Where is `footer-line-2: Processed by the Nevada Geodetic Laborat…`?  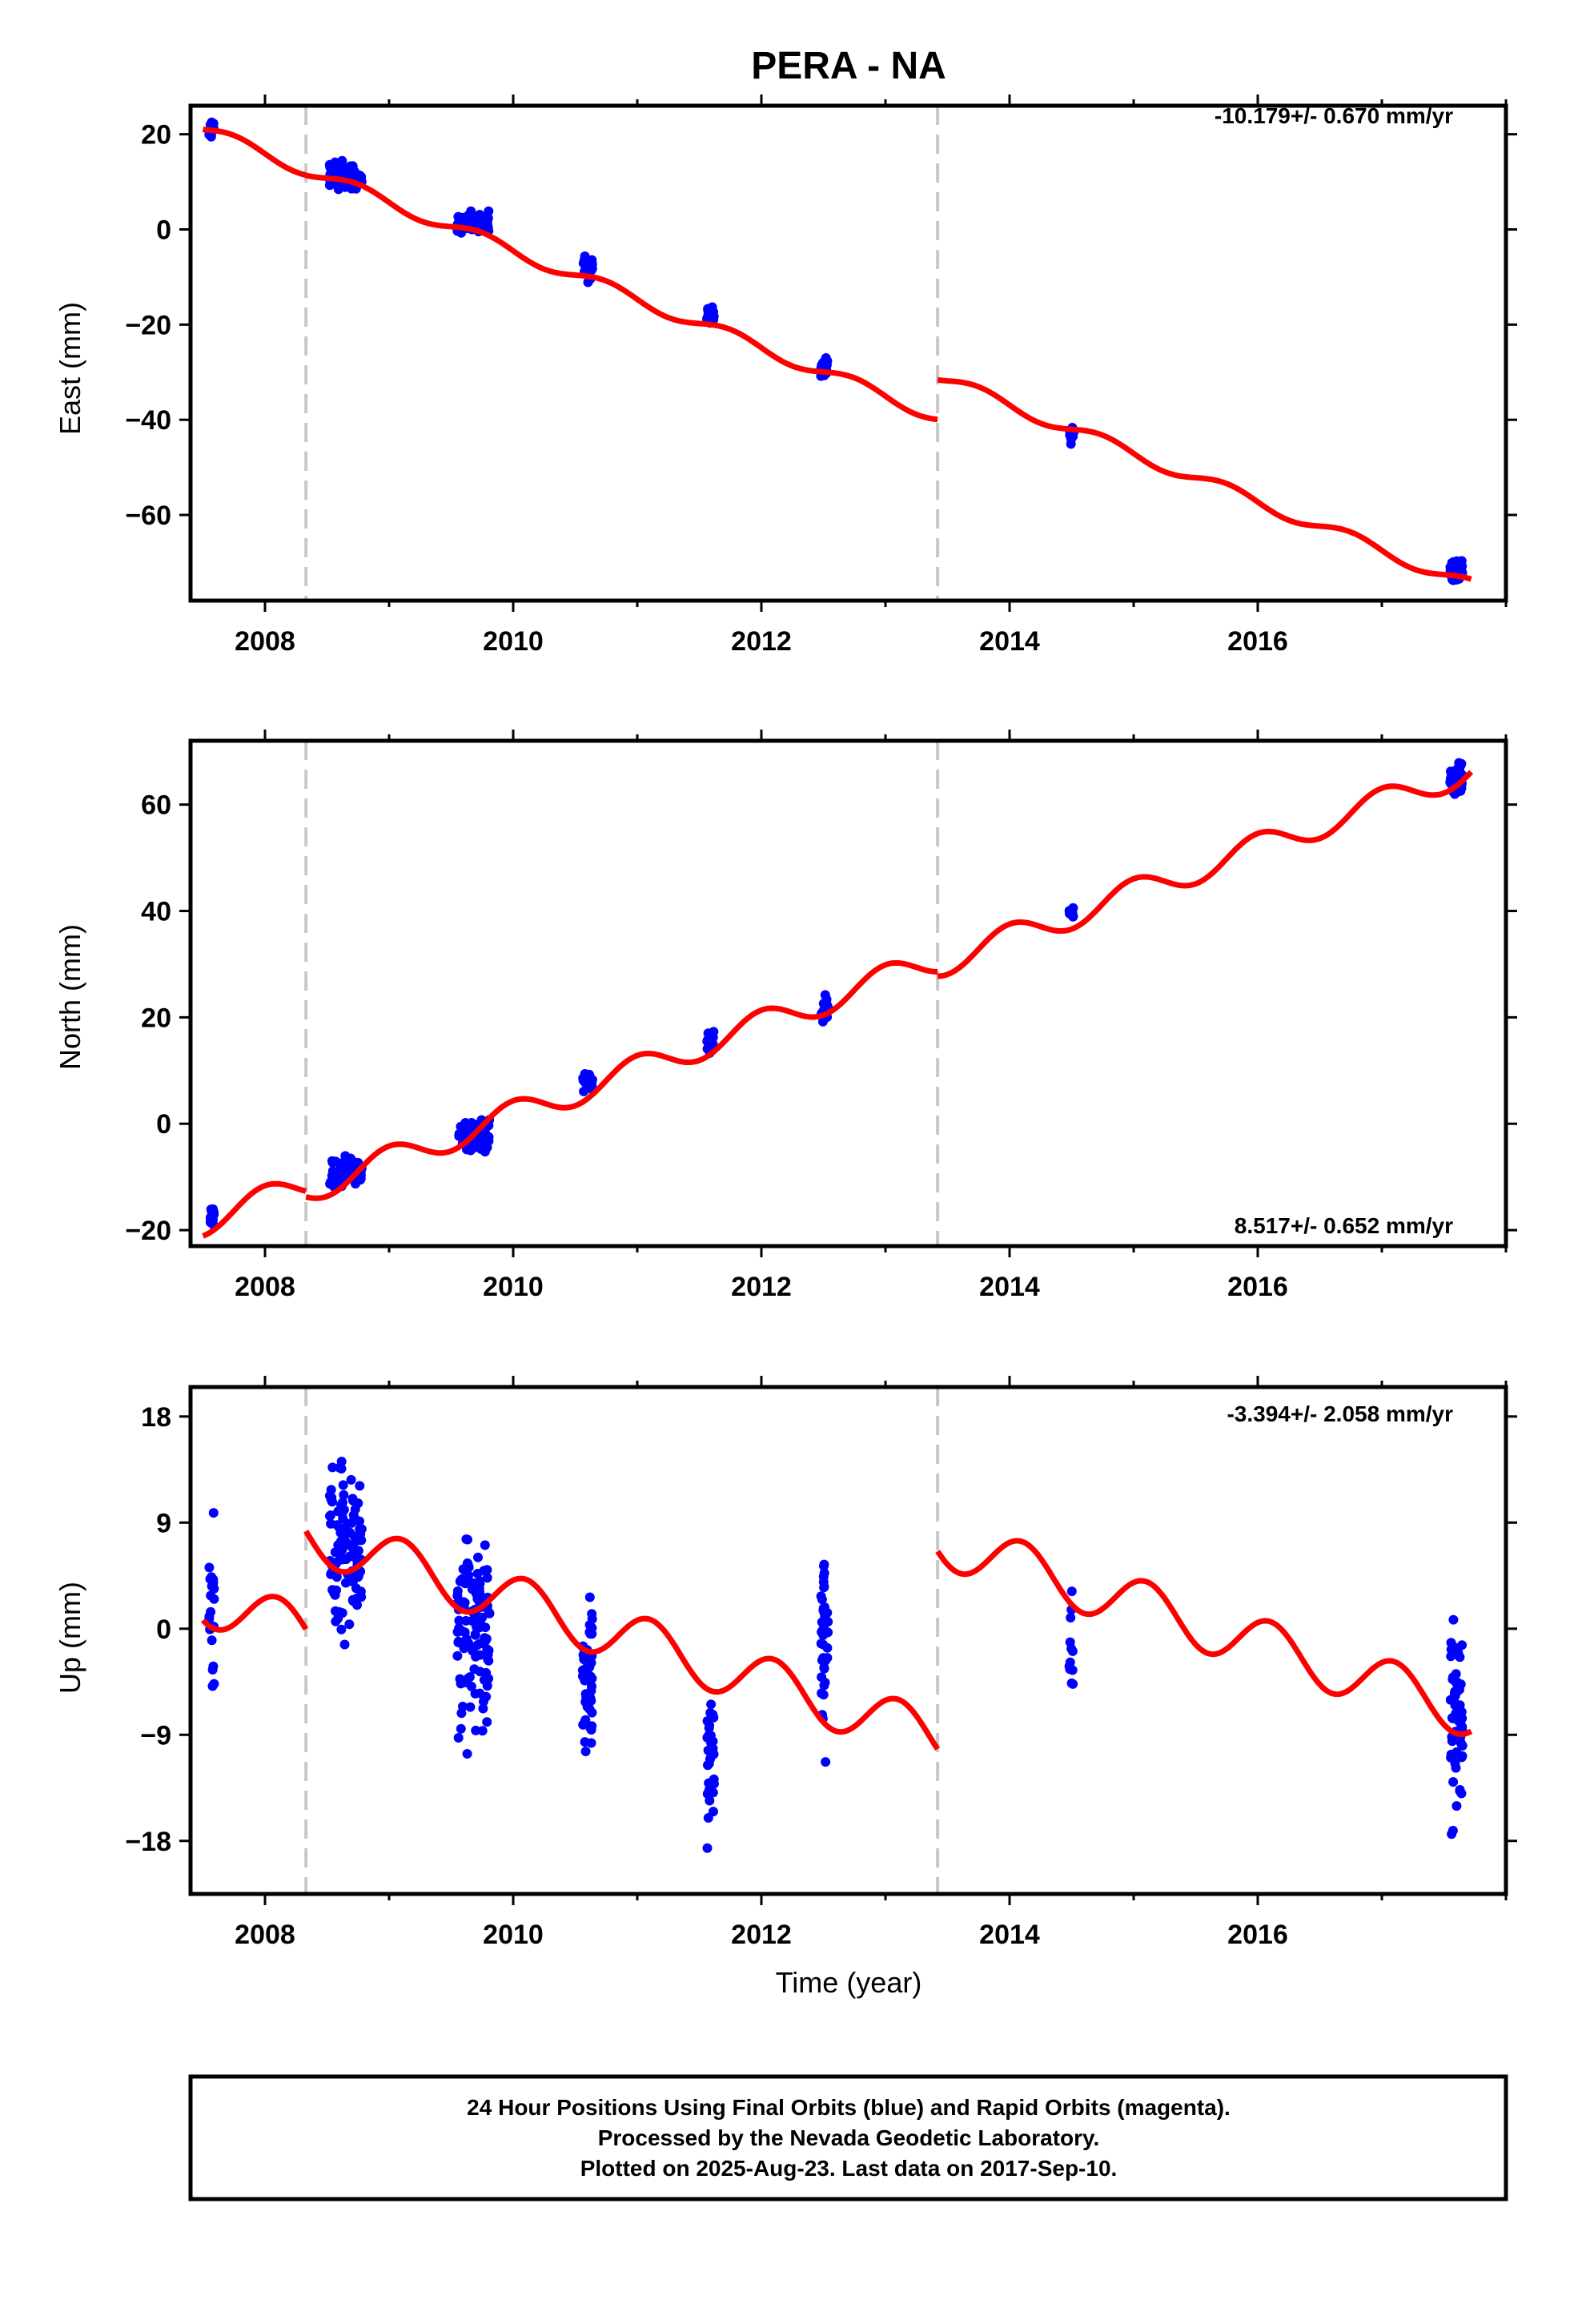 footer-line-2: Processed by the Nevada Geodetic Laborat… is located at coordinates (849, 2137).